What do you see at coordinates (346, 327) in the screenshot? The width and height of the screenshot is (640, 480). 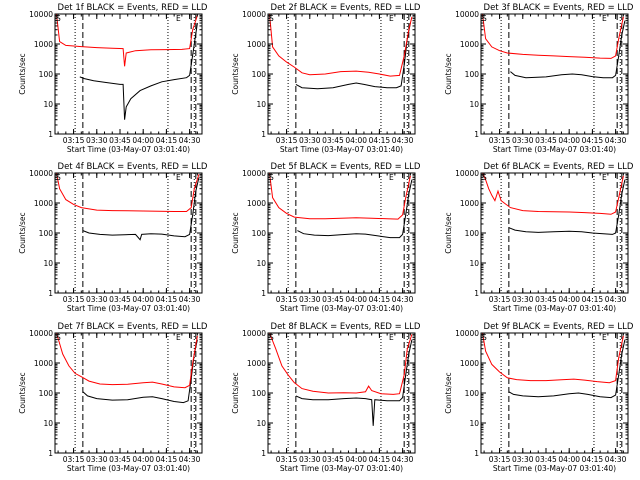 I see `chart-title: Det 8f BLACK = Events, RED = LLD` at bounding box center [346, 327].